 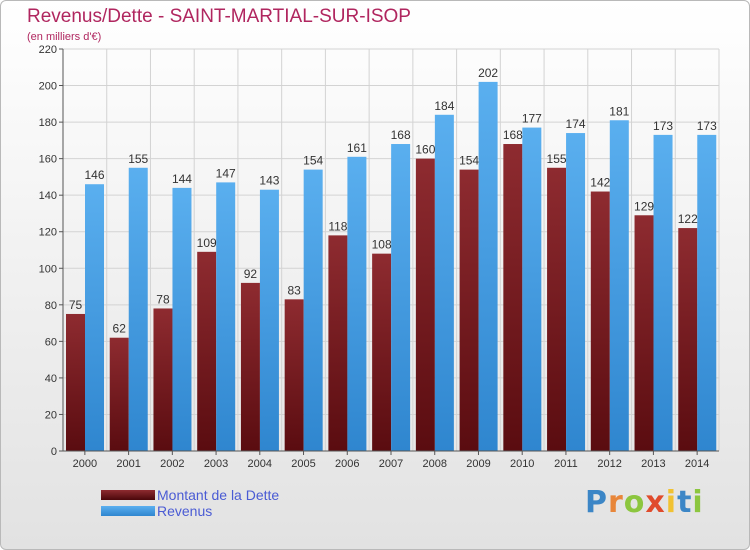 I want to click on x-tick-label: 2004, so click(x=260, y=464).